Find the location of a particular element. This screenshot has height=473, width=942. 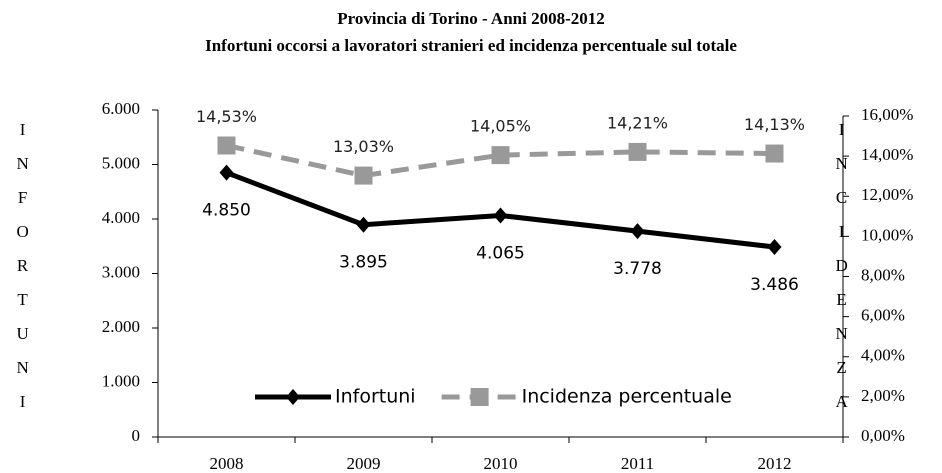

data-label: 14,05% is located at coordinates (500, 126).